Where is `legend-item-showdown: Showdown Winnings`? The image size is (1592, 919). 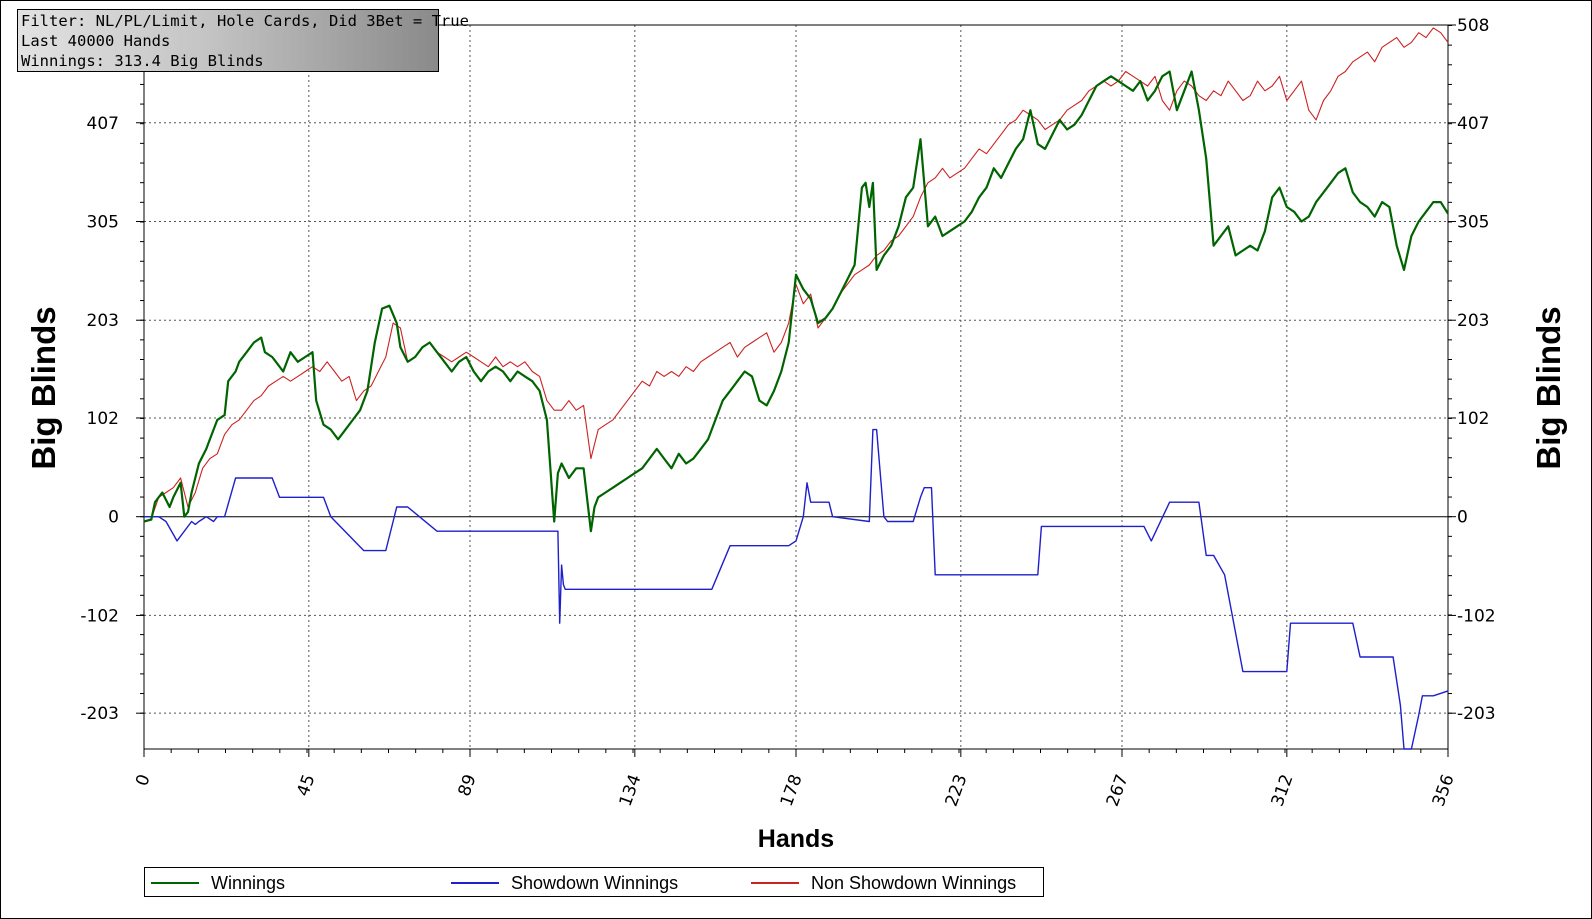
legend-item-showdown: Showdown Winnings is located at coordinates (564, 883).